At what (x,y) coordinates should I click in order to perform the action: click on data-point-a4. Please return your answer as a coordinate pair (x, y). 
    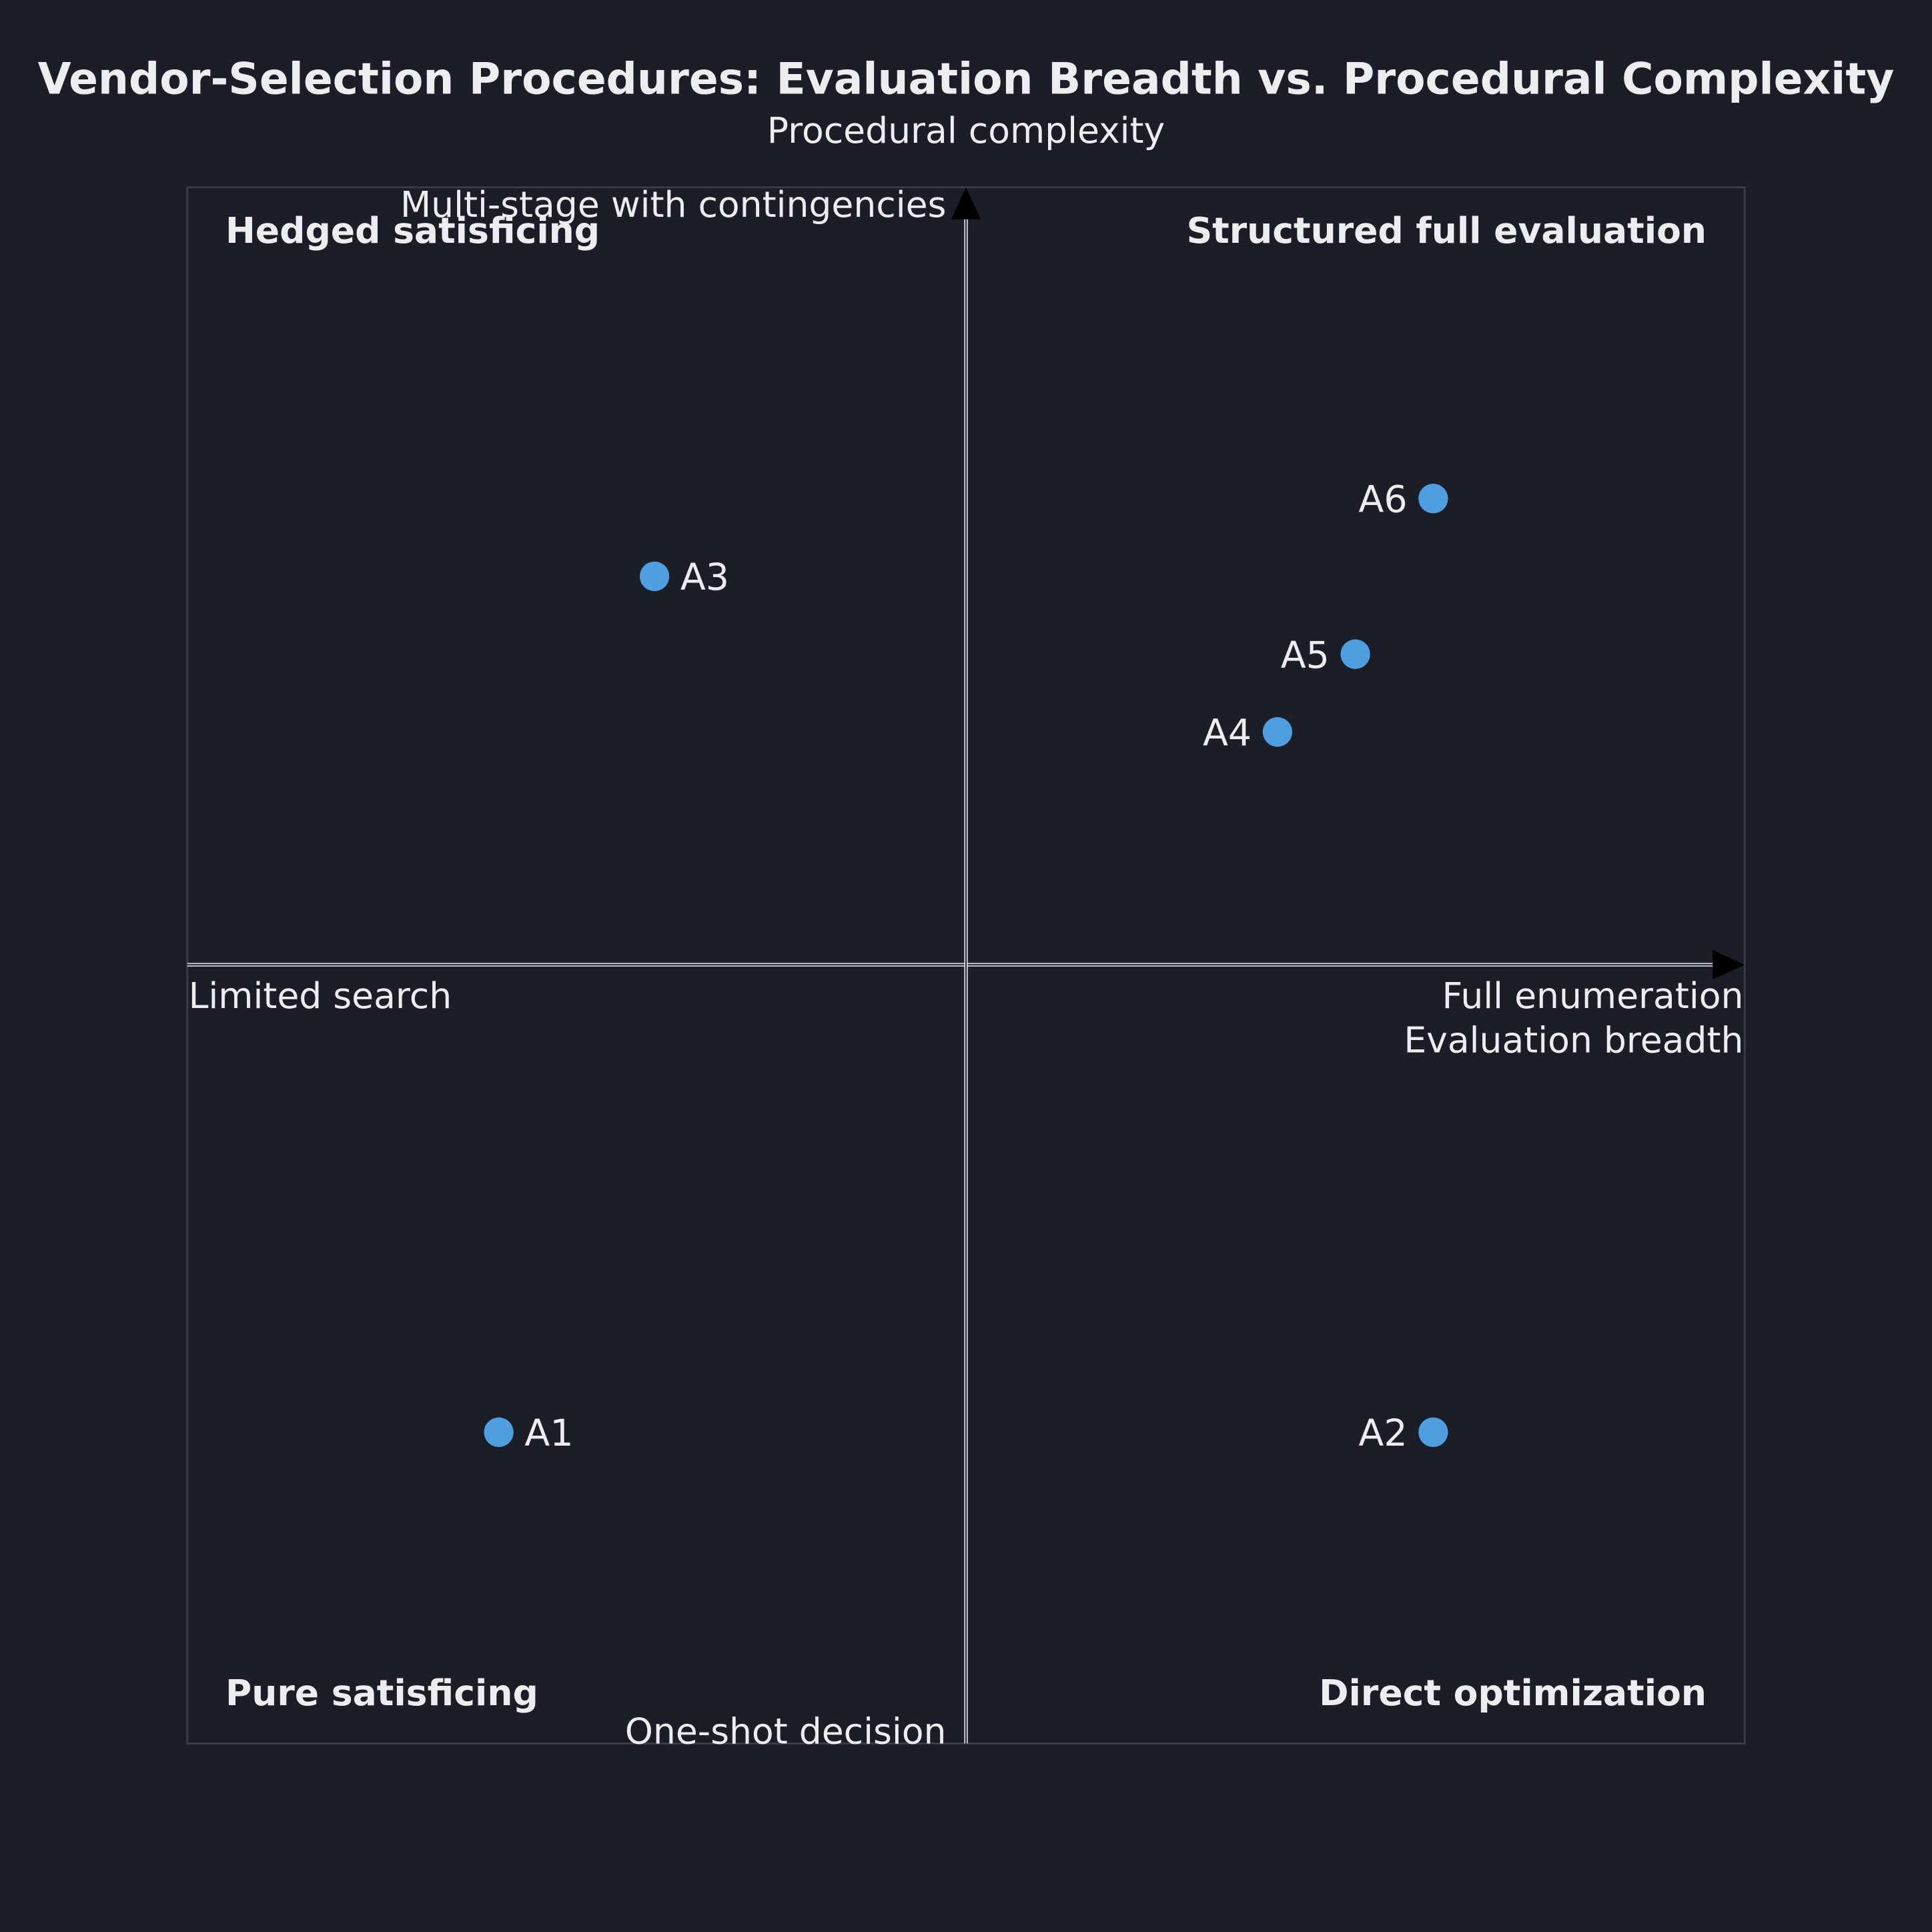
    Looking at the image, I should click on (1277, 732).